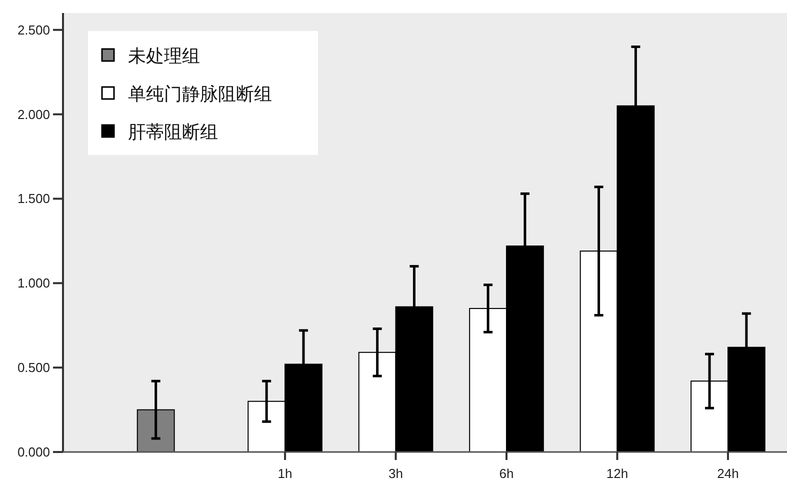 The height and width of the screenshot is (486, 787). Describe the element at coordinates (33, 198) in the screenshot. I see `y-tick-label: 1.500` at that location.